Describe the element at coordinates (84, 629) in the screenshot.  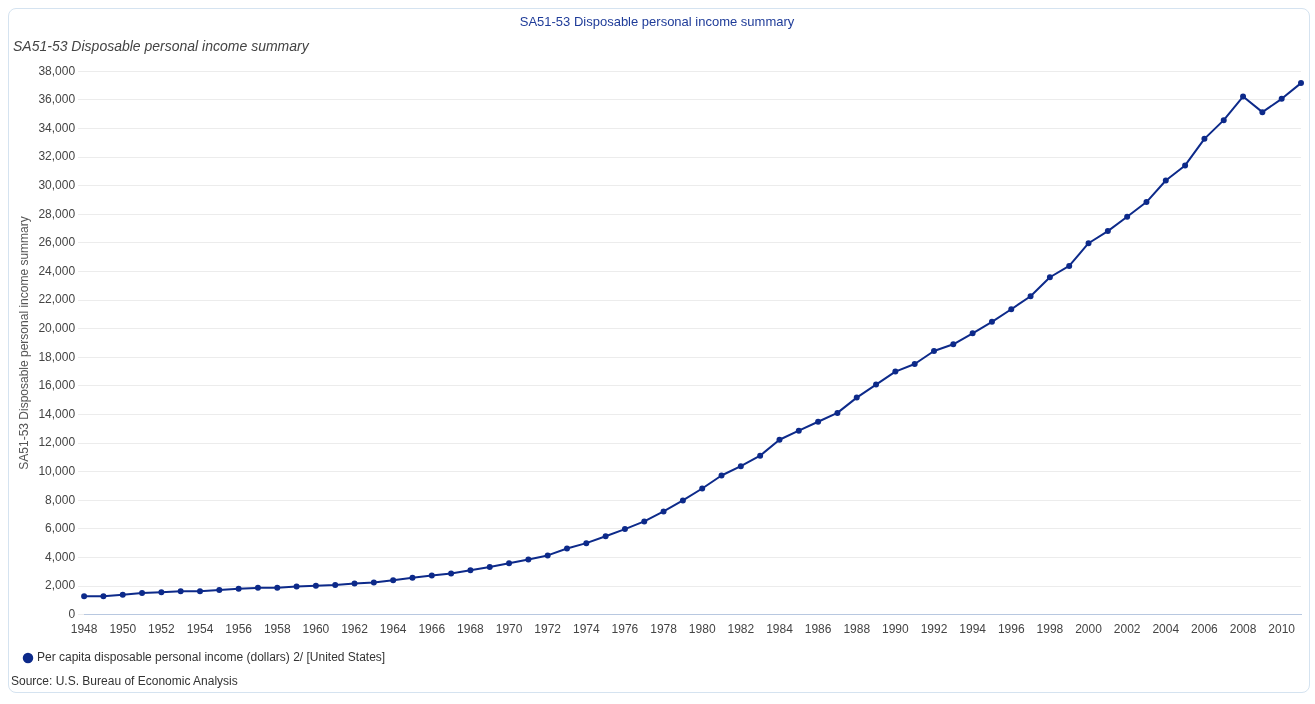
I see `x-tick-label: 1948` at that location.